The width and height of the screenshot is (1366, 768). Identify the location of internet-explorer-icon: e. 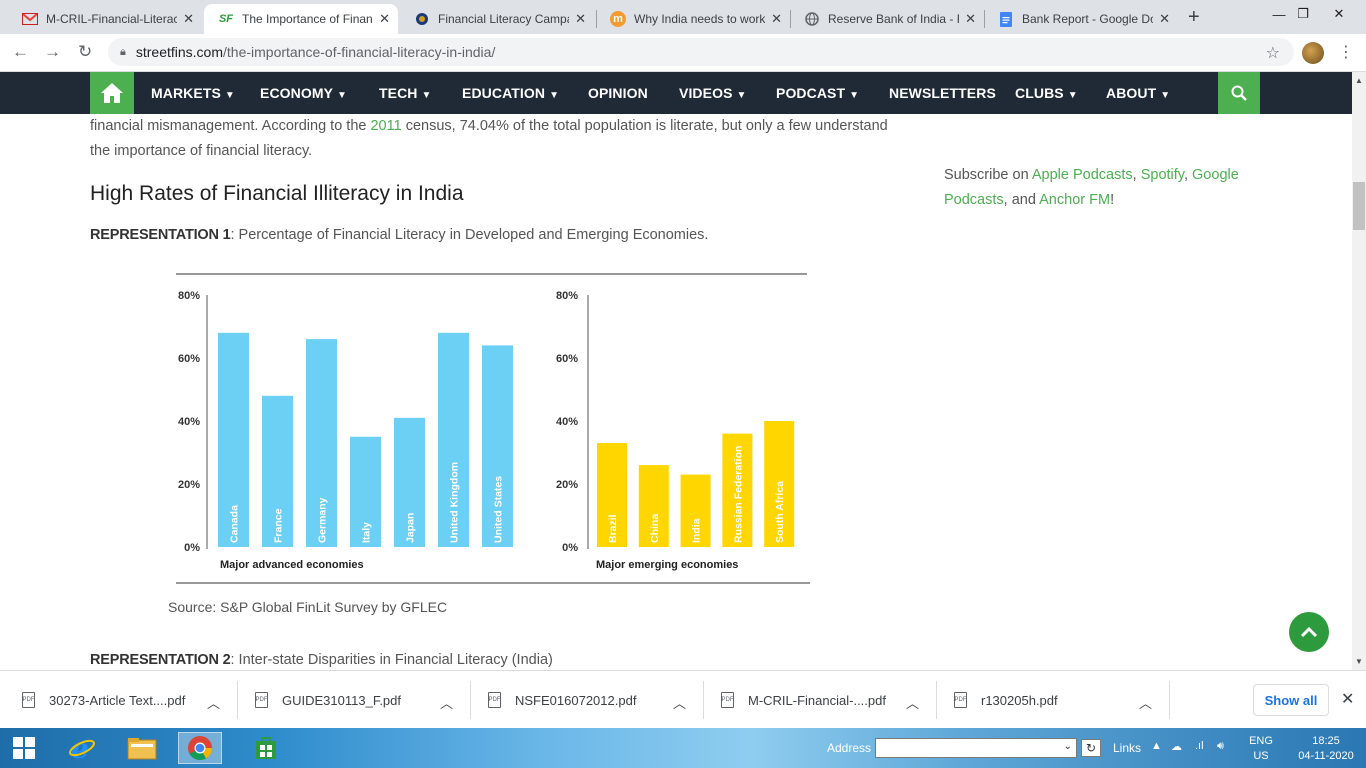
(82, 748).